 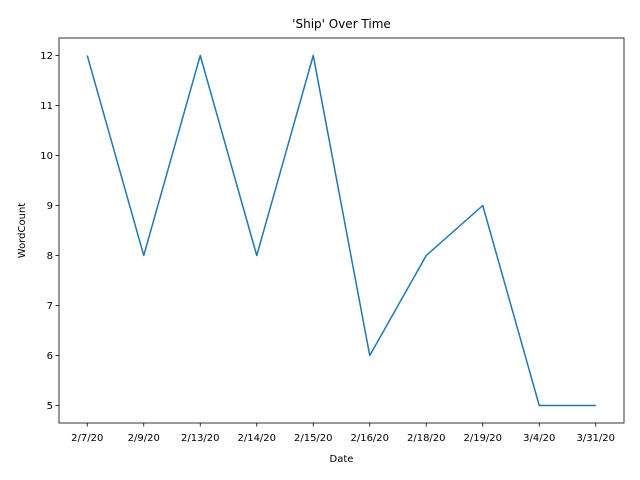 What do you see at coordinates (46, 106) in the screenshot?
I see `y-tick-label-6: 11` at bounding box center [46, 106].